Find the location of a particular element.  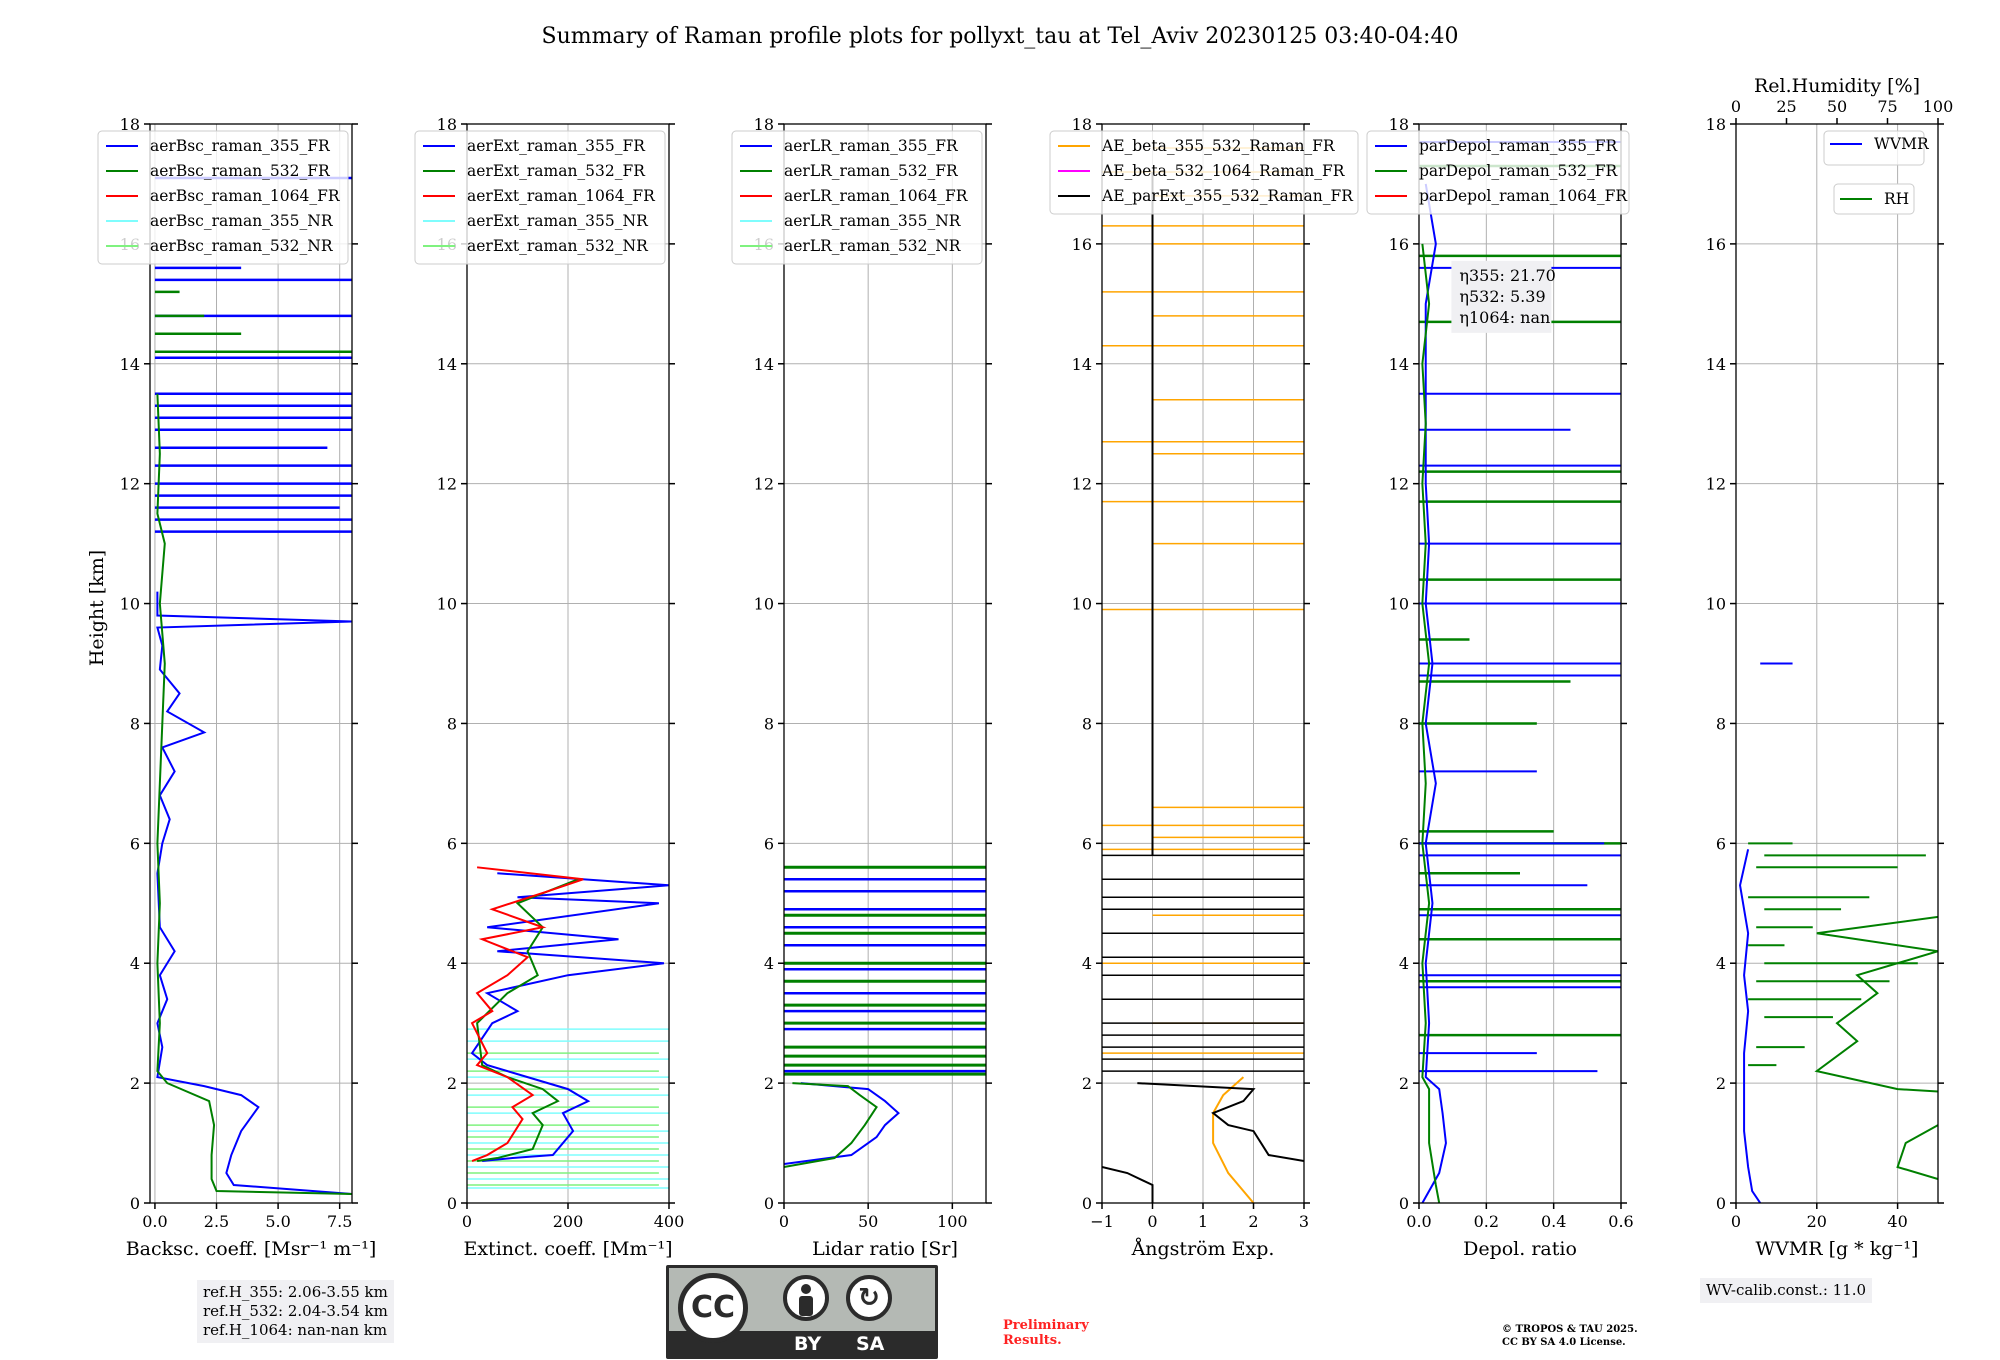

series-aerExt_raman_355_FR is located at coordinates (569, 1017).